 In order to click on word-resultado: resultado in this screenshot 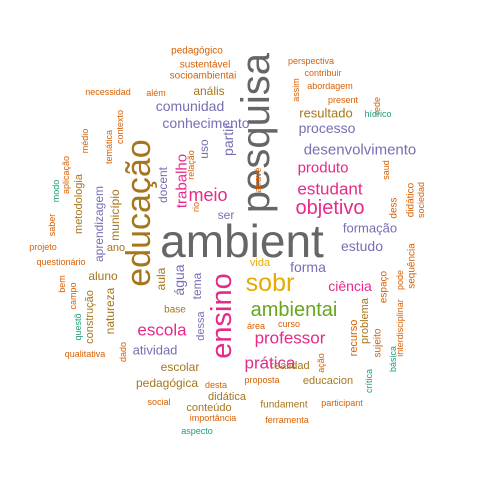, I will do `click(325, 113)`.